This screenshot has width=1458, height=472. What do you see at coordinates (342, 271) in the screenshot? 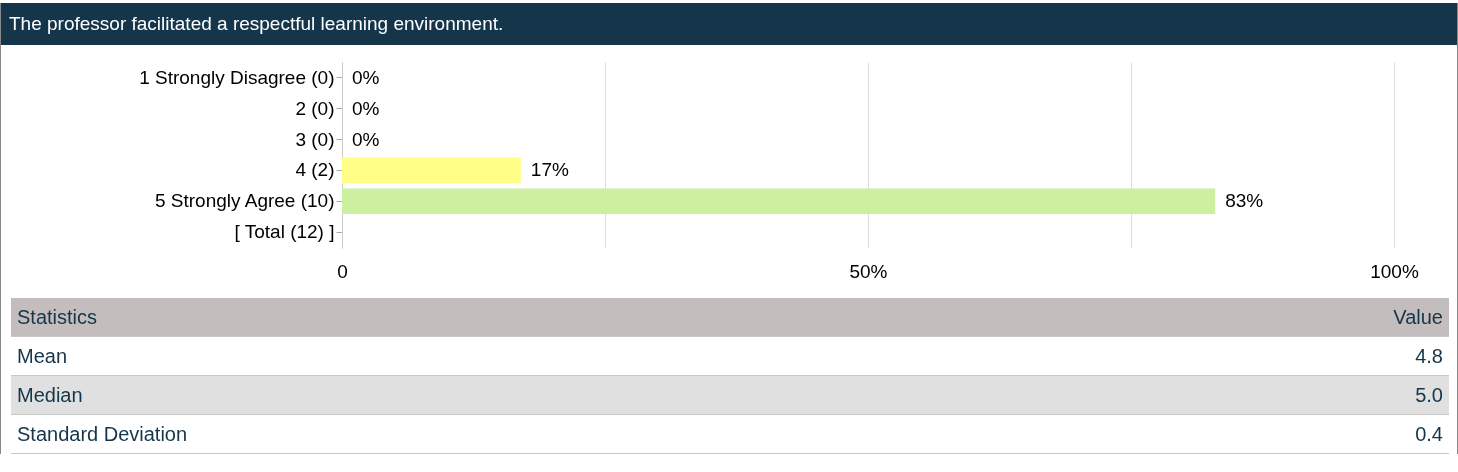
I see `x-tick-label: 0` at bounding box center [342, 271].